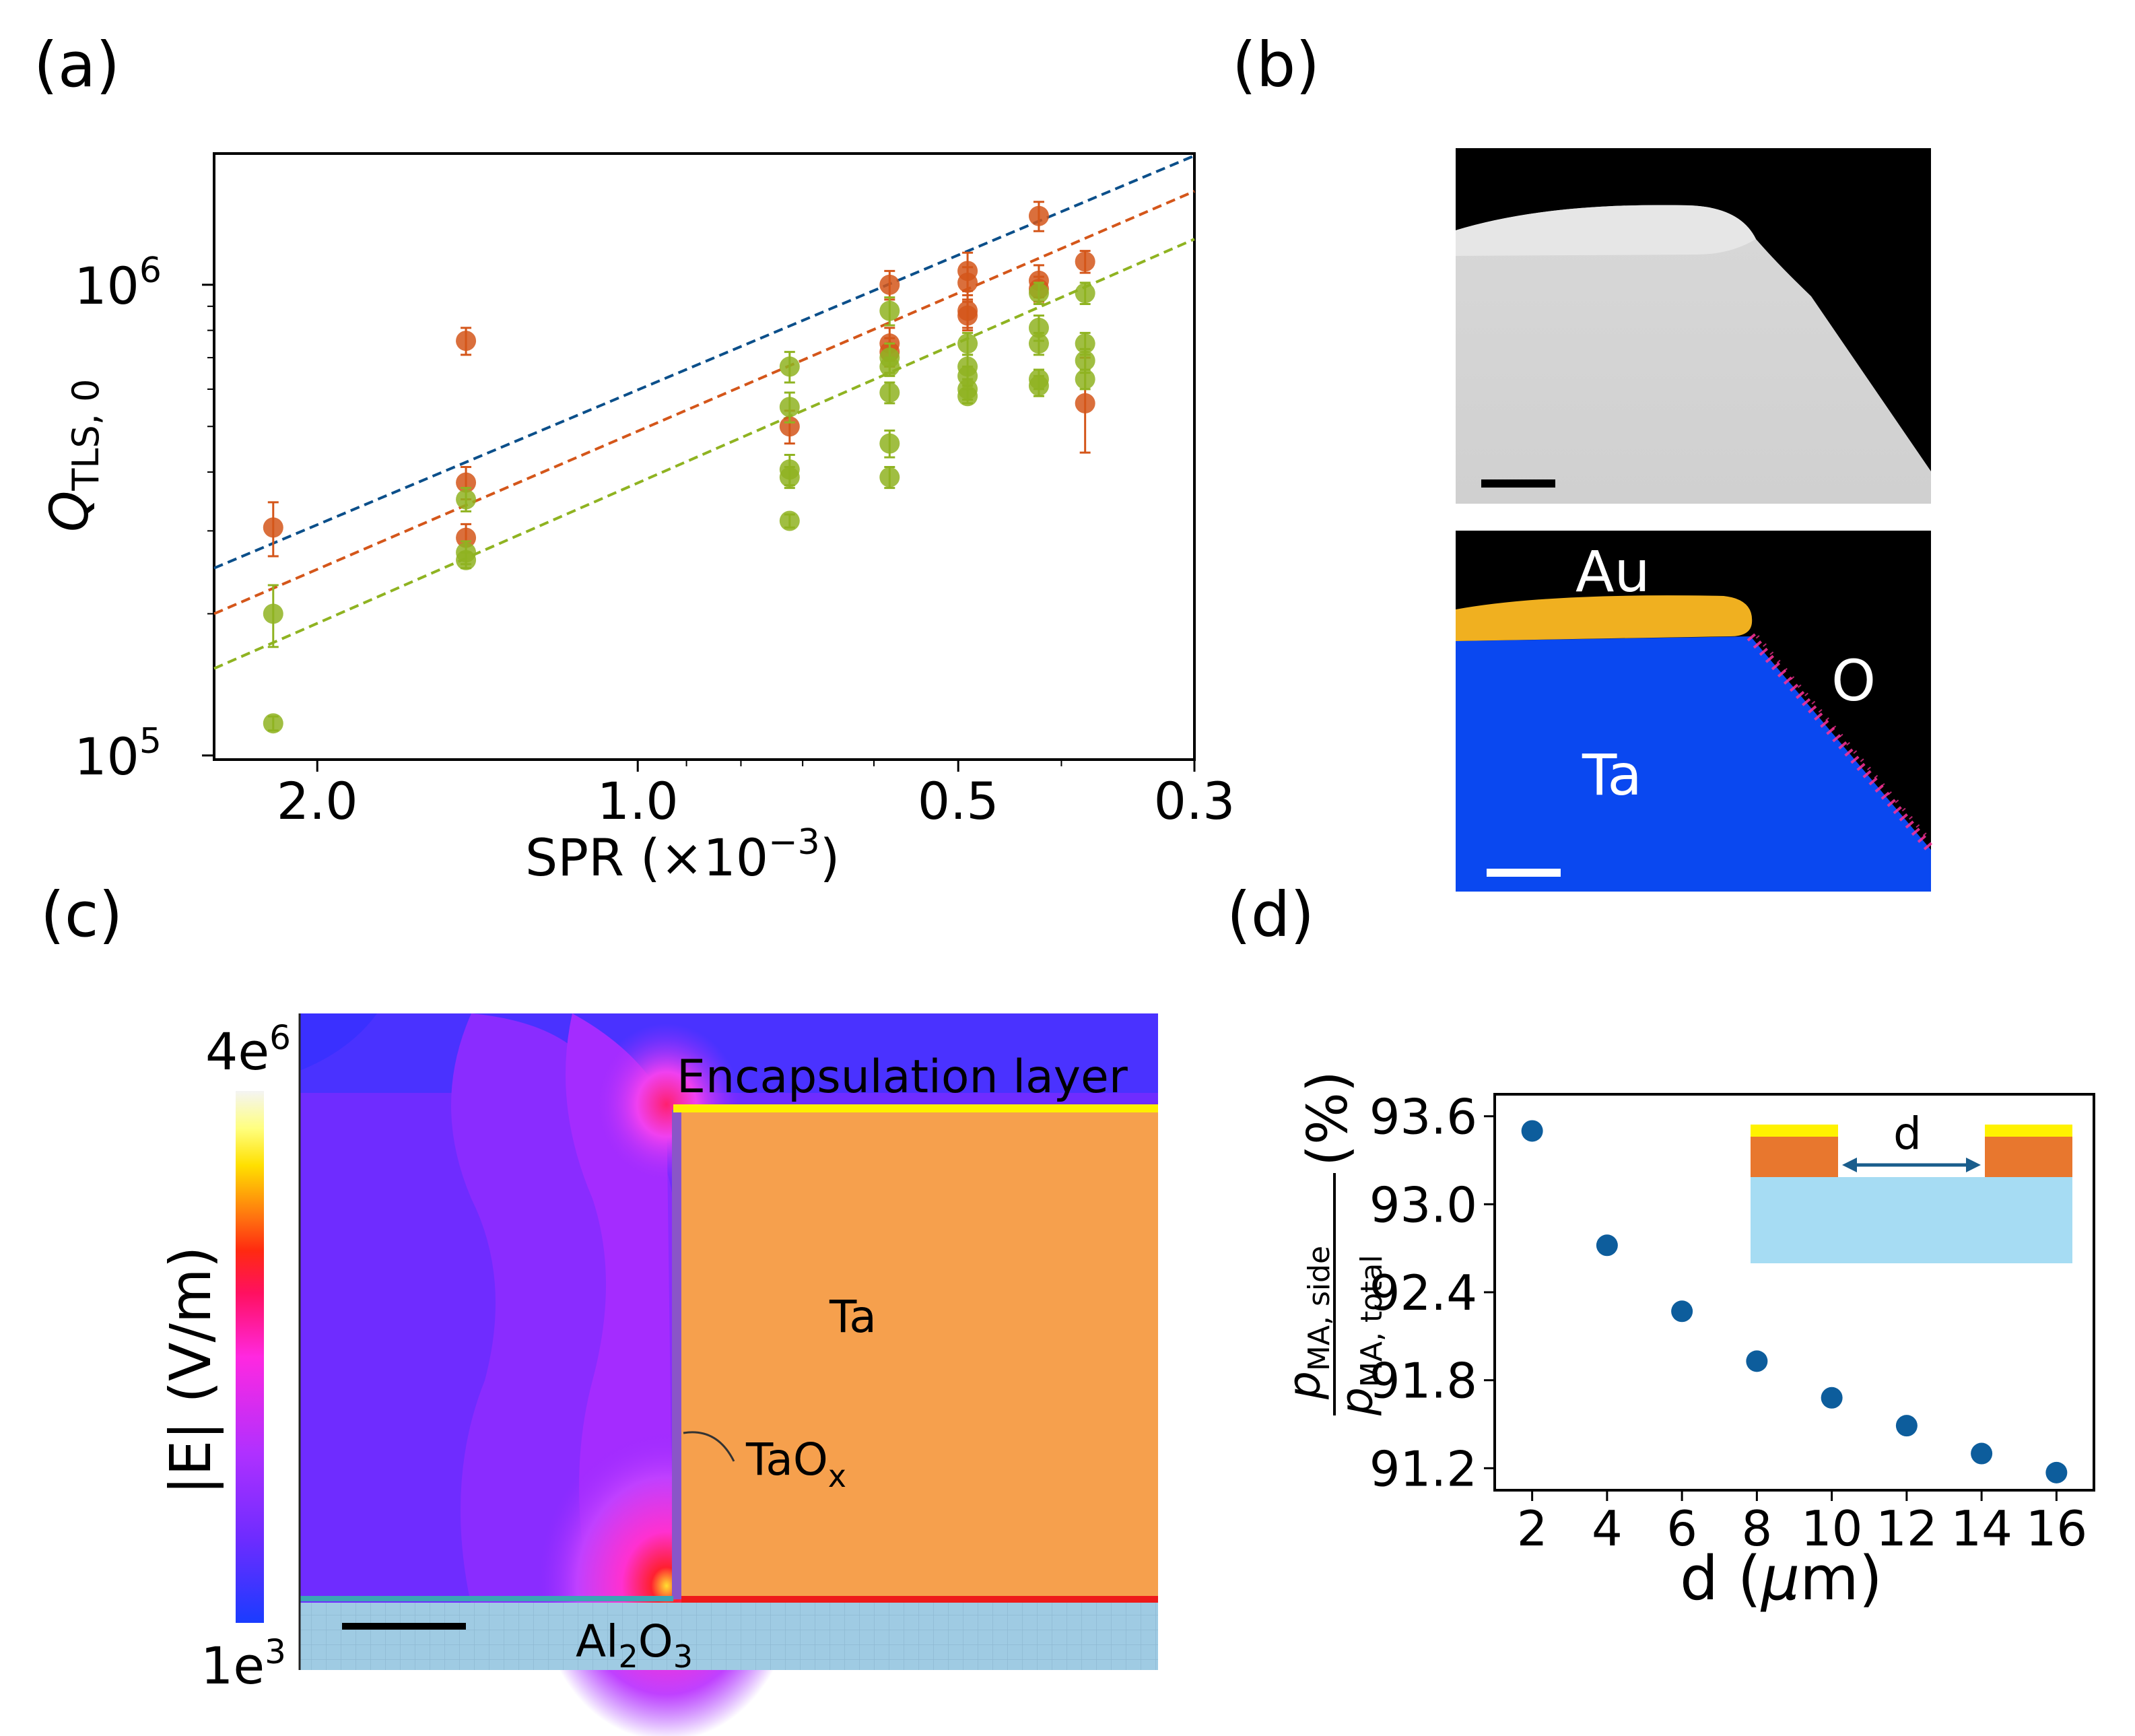 The image size is (2135, 1736). What do you see at coordinates (919, 1355) in the screenshot?
I see `ta-electrode` at bounding box center [919, 1355].